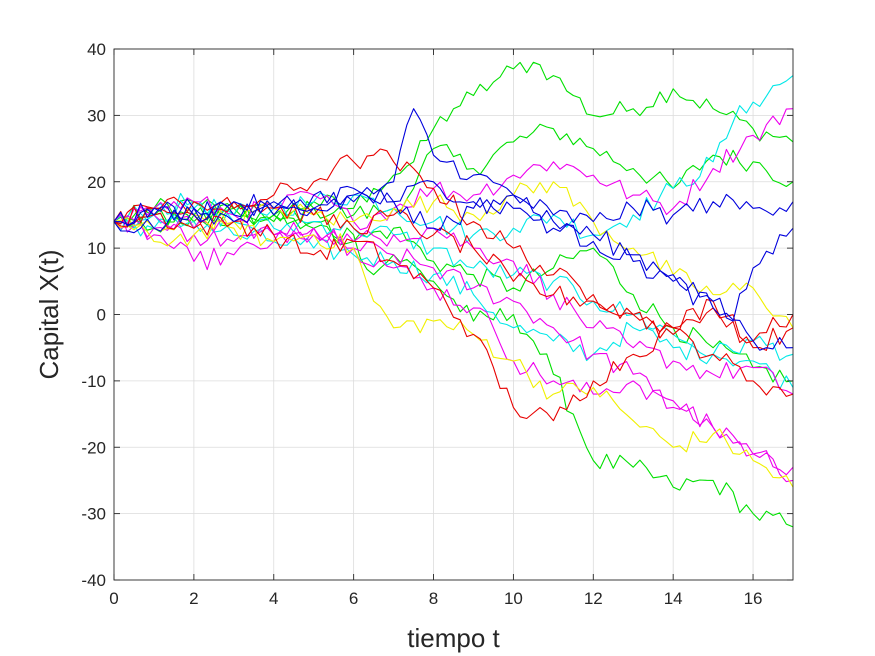 Image resolution: width=875 pixels, height=656 pixels. Describe the element at coordinates (101, 315) in the screenshot. I see `y-tick-label: 0` at that location.